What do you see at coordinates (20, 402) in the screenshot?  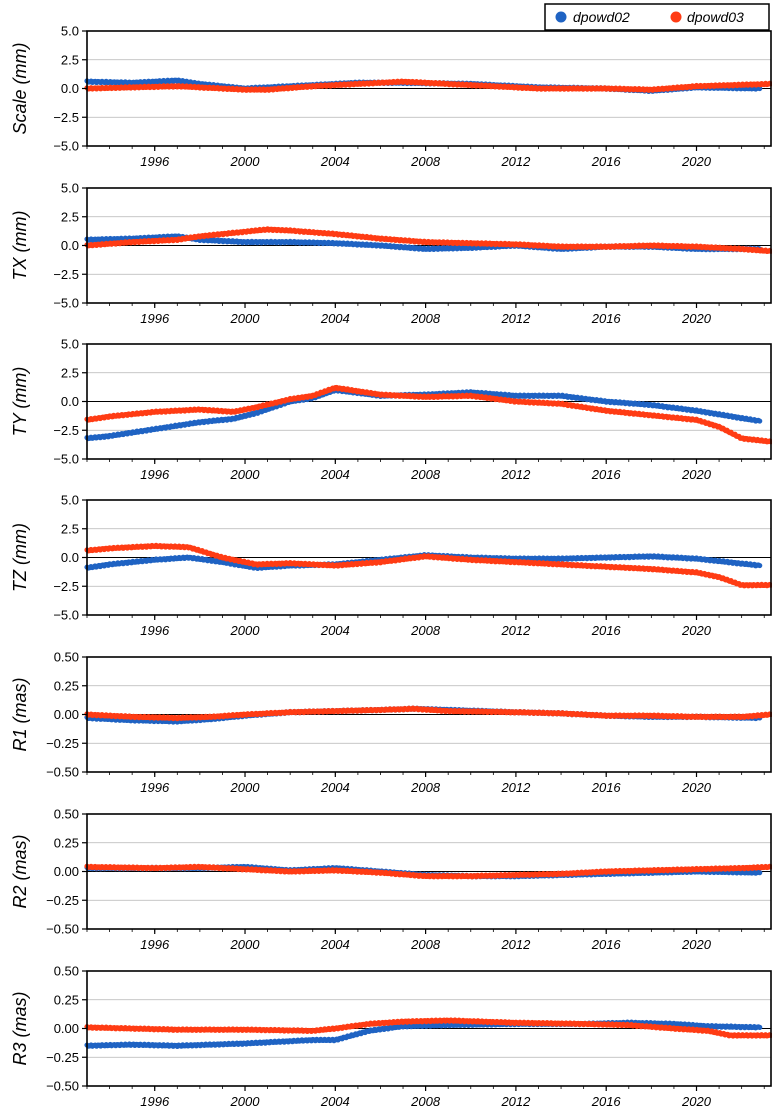 I see `y-axis-label: TY (mm)` at bounding box center [20, 402].